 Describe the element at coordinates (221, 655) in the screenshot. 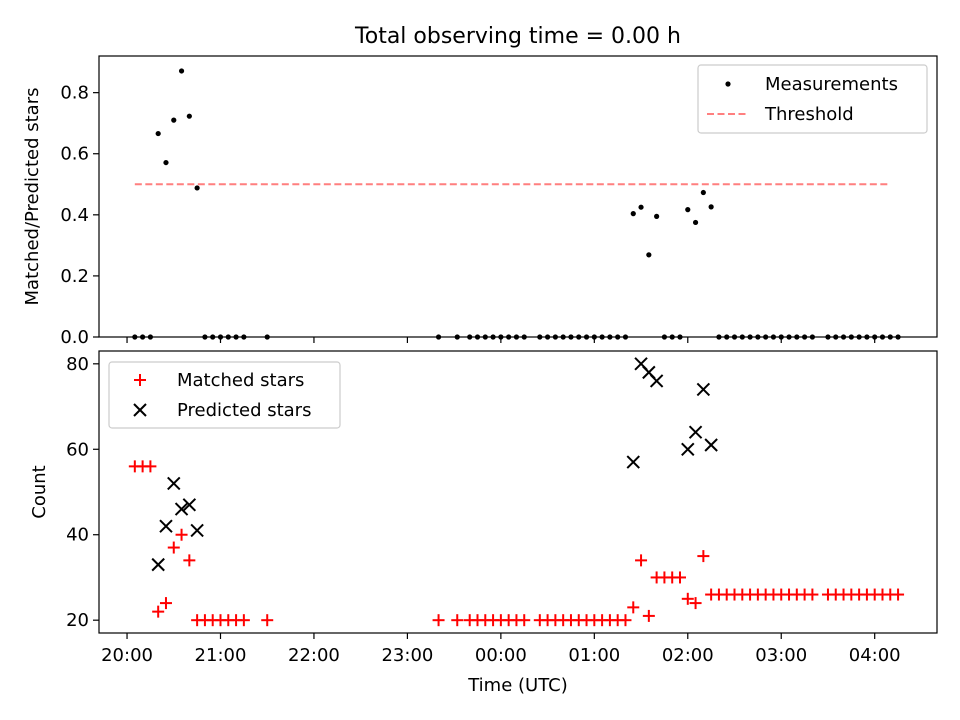

I see `x-tick-label: 21:00` at that location.